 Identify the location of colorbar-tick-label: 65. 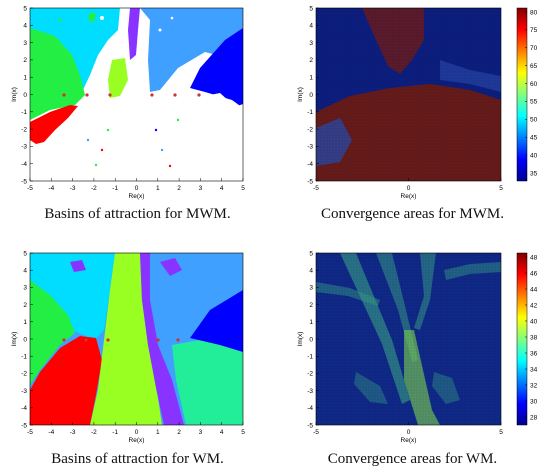
(534, 66).